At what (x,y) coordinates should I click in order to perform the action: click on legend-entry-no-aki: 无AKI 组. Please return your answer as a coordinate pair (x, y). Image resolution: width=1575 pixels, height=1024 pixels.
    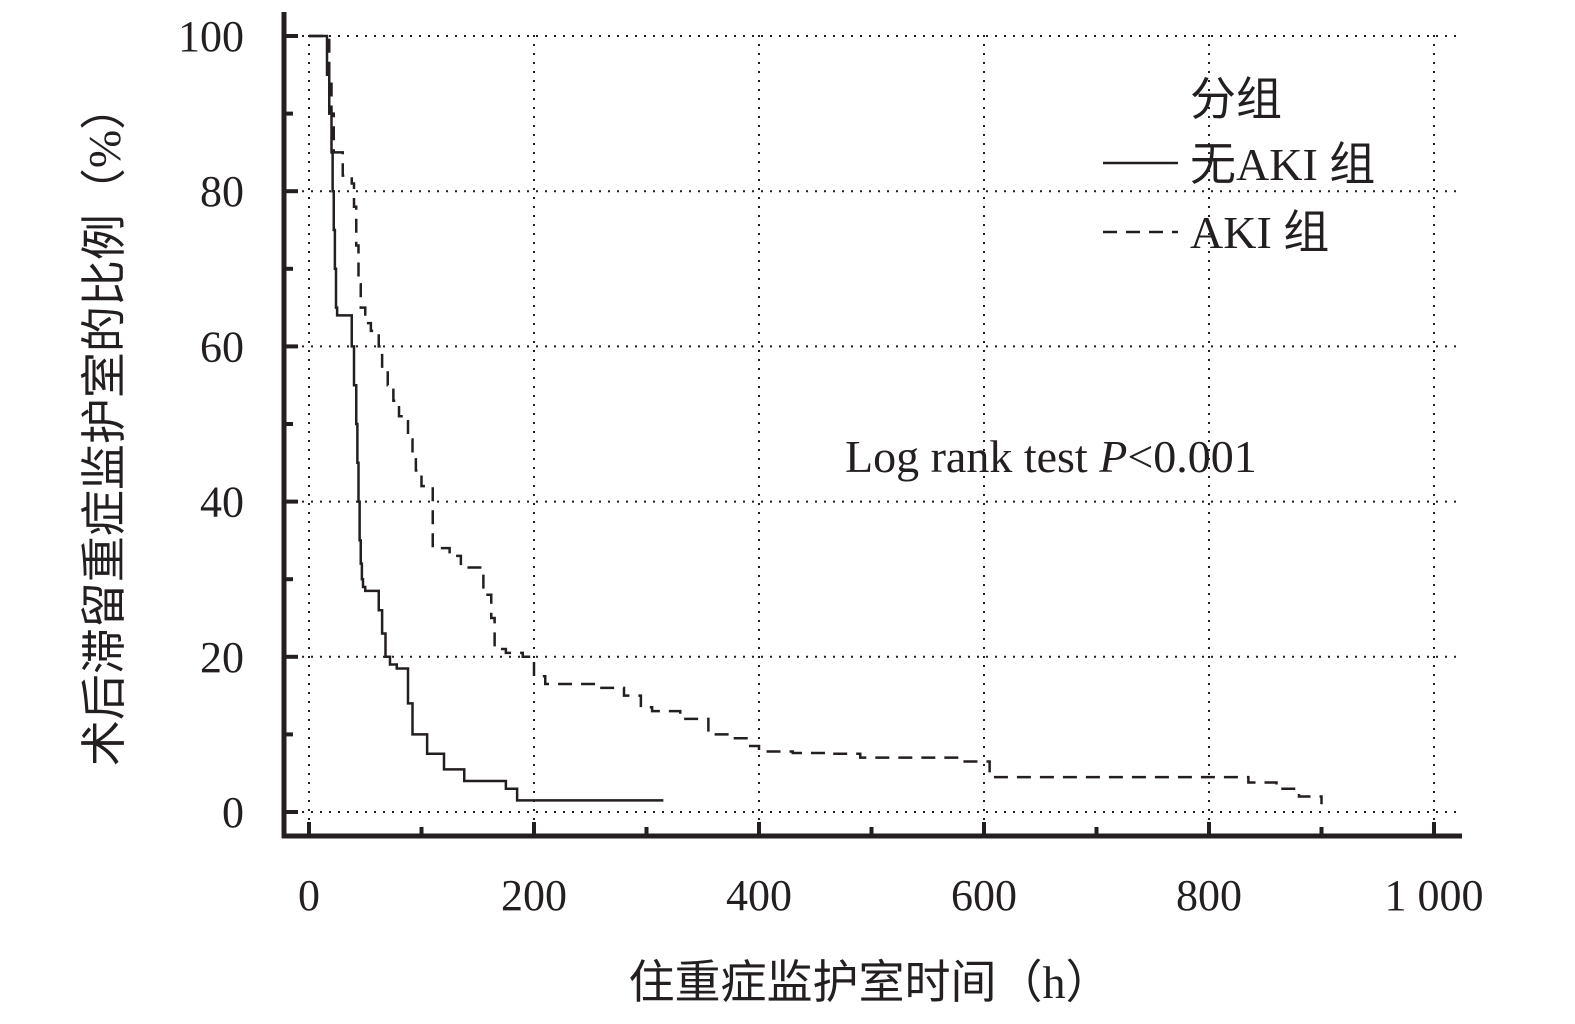
    Looking at the image, I should click on (1282, 164).